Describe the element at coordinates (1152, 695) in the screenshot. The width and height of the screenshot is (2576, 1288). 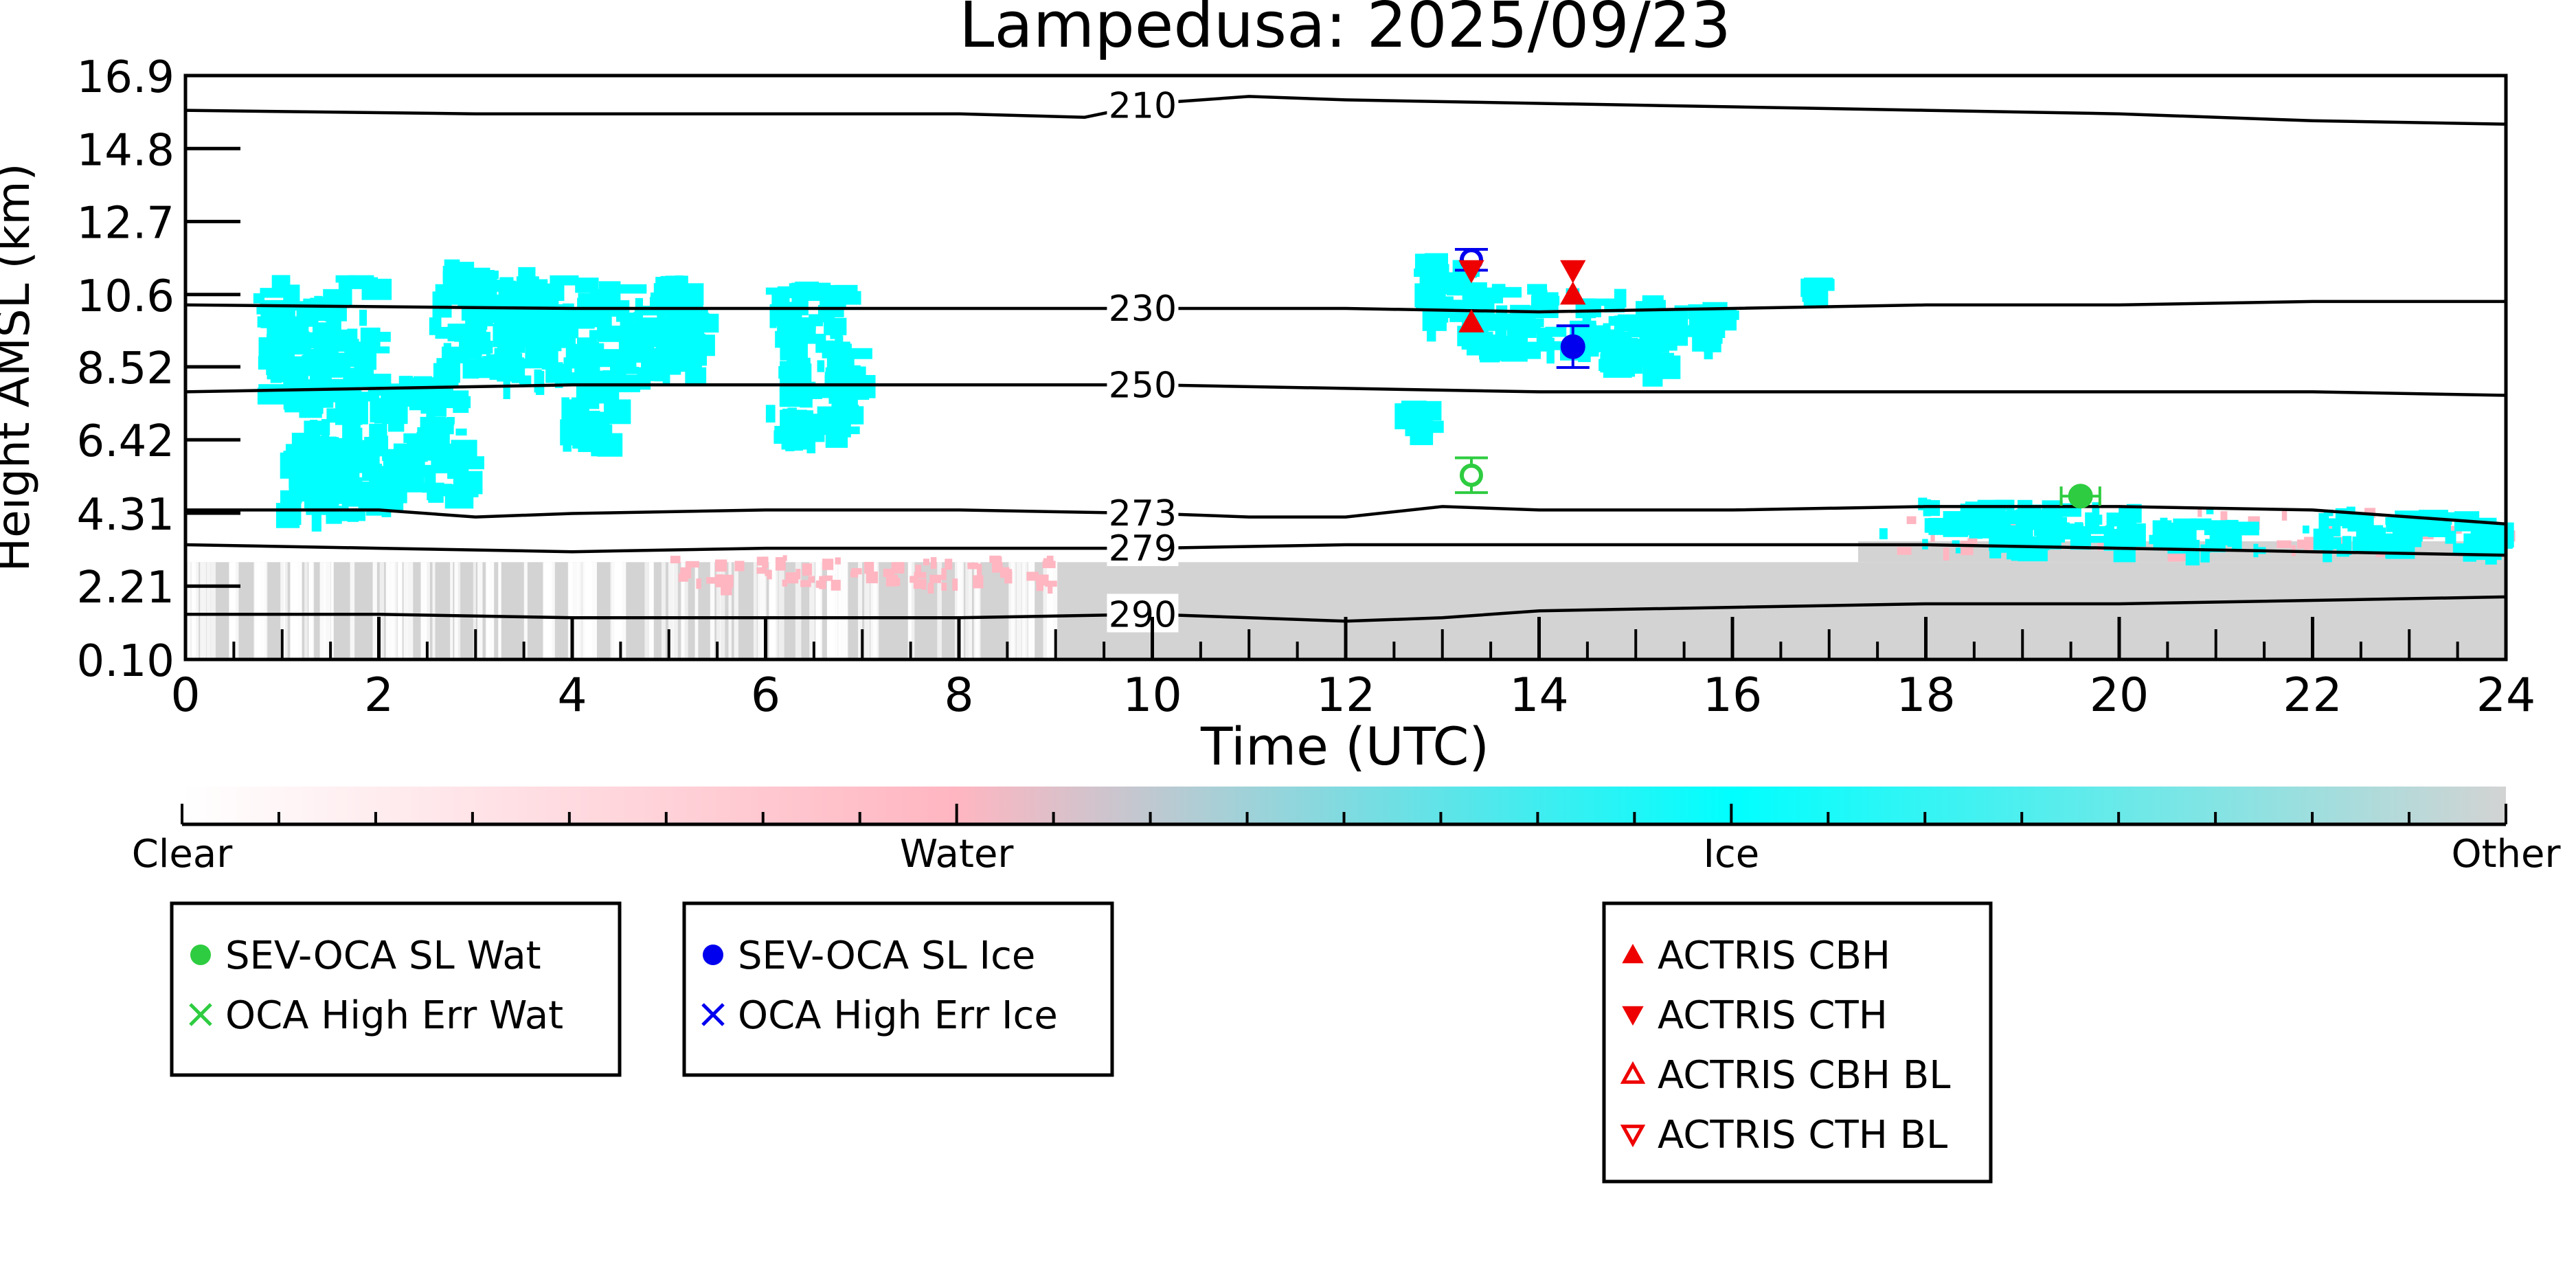
I see `x-tick-label: 10` at that location.